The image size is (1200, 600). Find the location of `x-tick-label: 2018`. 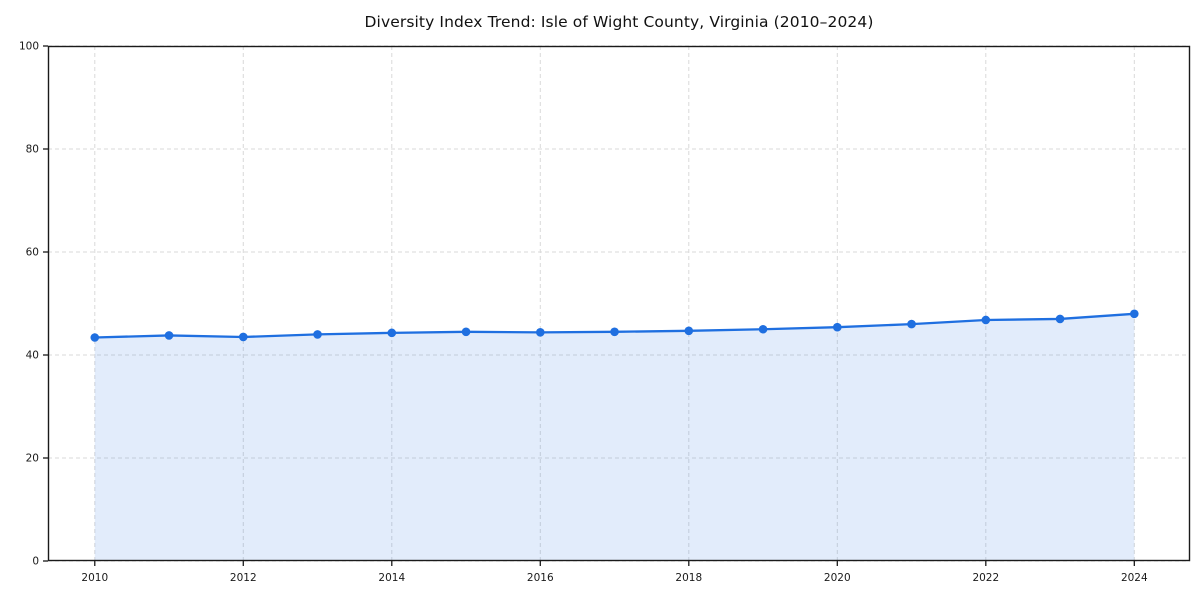

x-tick-label: 2018 is located at coordinates (688, 578).